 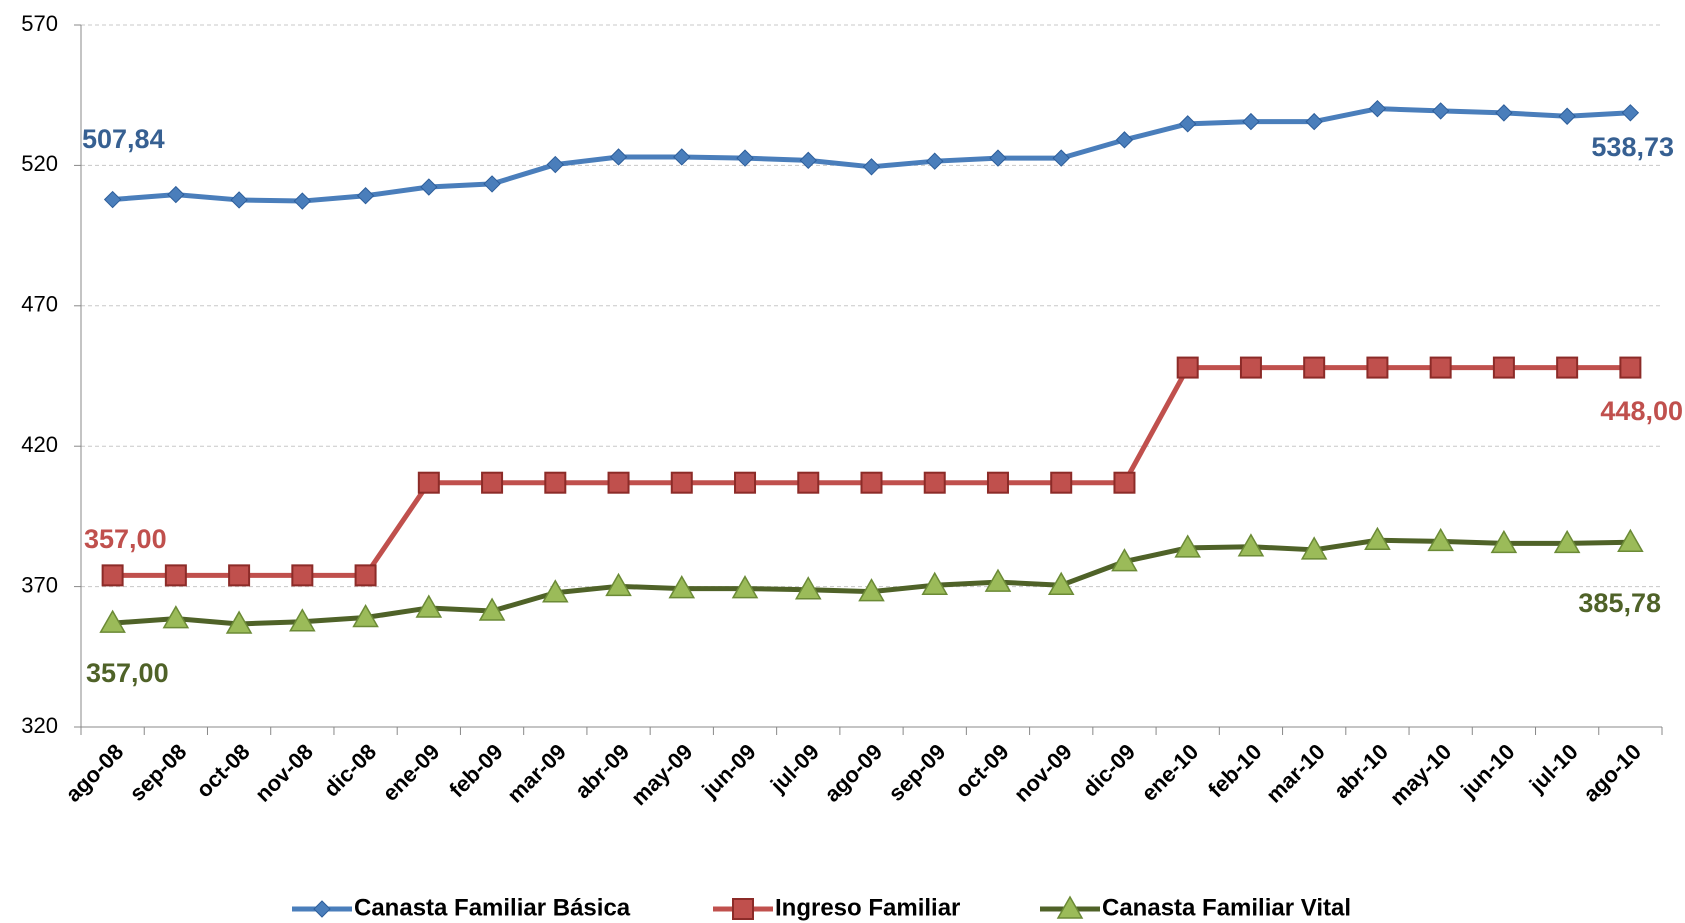 I want to click on x-tick-label: nov-08, so click(x=284, y=773).